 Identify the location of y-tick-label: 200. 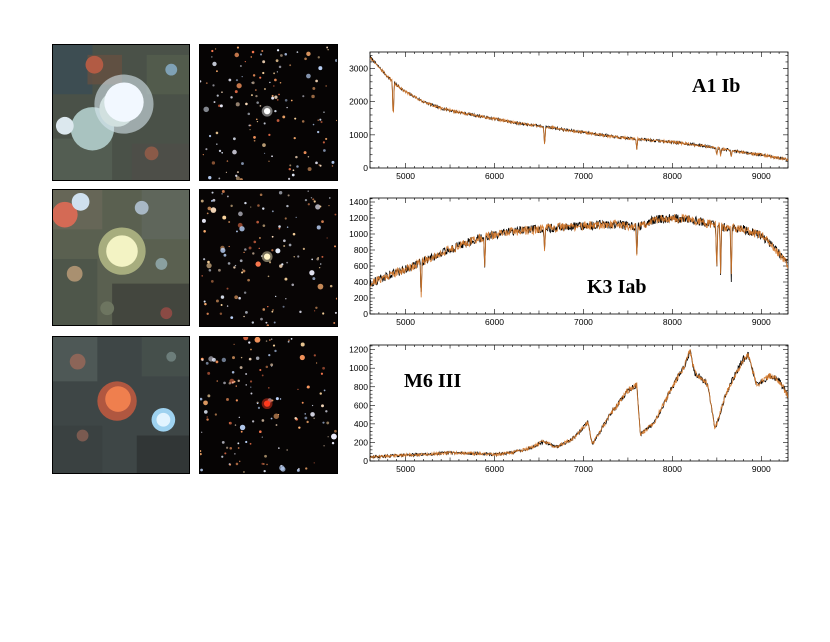
(361, 442).